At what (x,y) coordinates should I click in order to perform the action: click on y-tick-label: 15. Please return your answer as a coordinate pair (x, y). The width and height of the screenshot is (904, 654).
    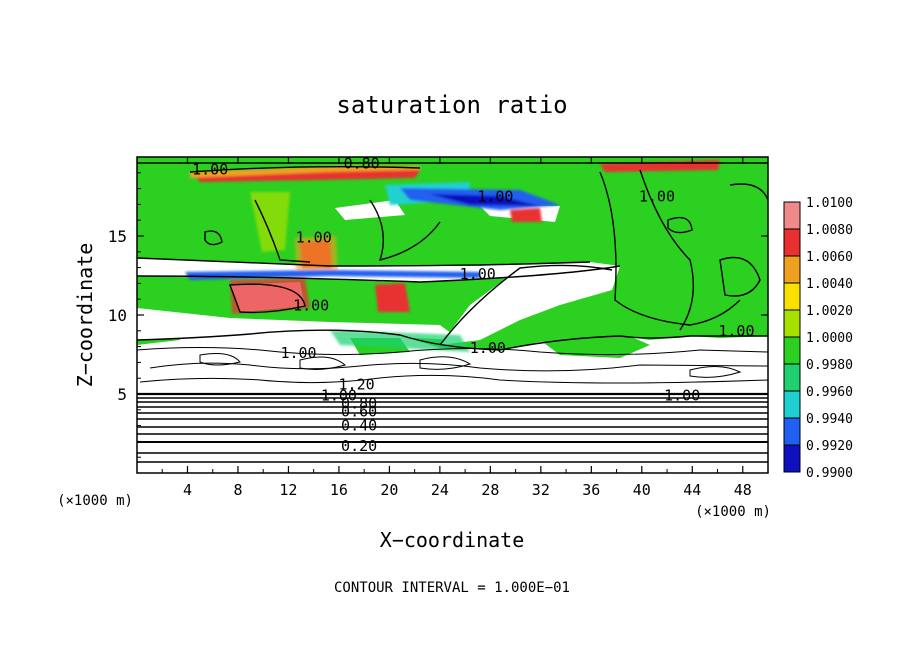
    Looking at the image, I should click on (117, 236).